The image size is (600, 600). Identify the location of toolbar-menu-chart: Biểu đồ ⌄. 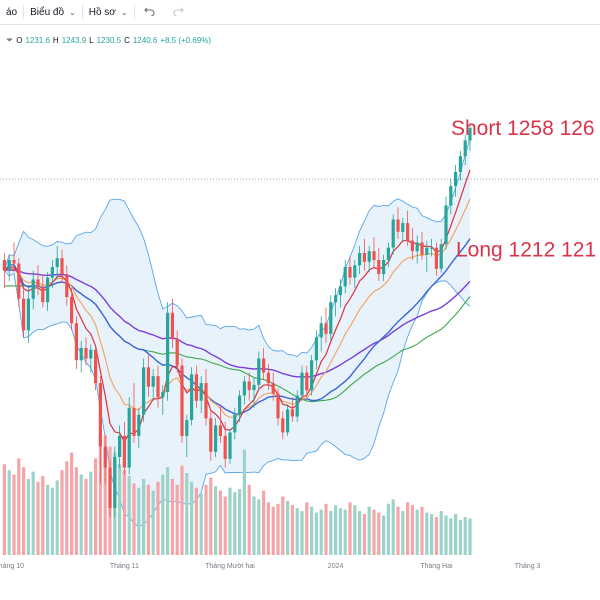
(53, 12).